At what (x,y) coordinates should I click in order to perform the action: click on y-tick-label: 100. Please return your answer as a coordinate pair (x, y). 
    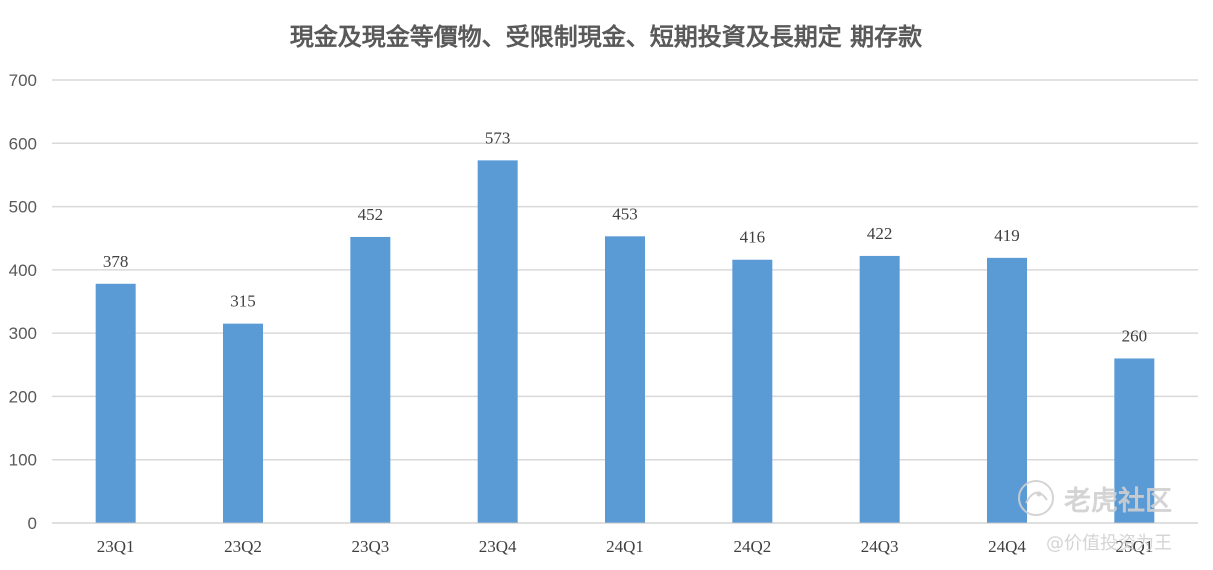
    Looking at the image, I should click on (23, 460).